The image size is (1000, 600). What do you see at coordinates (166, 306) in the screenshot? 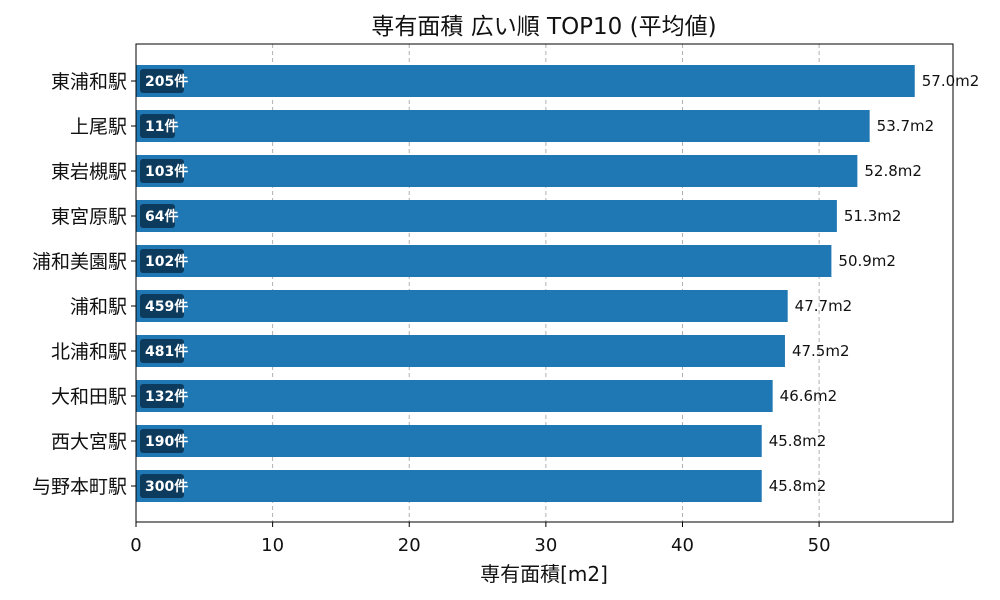
I see `count-label: 459件` at bounding box center [166, 306].